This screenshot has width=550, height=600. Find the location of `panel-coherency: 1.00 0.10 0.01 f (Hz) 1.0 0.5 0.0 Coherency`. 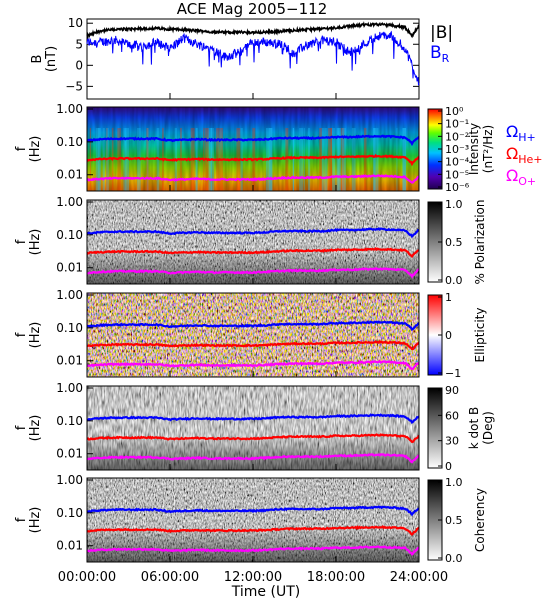

panel-coherency: 1.00 0.10 0.01 f (Hz) 1.0 0.5 0.0 Coherency is located at coordinates (250, 519).